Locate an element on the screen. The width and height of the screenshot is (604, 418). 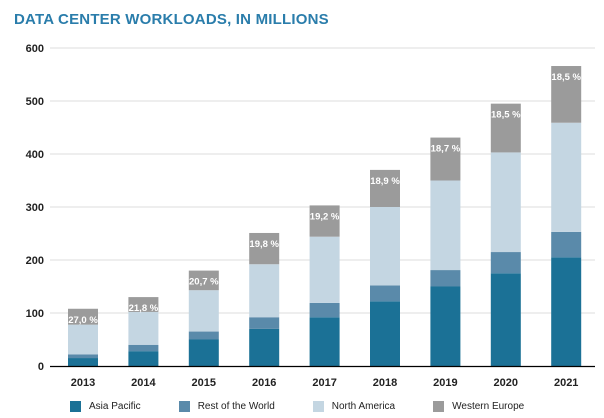
y-tick-label: 100 is located at coordinates (35, 314).